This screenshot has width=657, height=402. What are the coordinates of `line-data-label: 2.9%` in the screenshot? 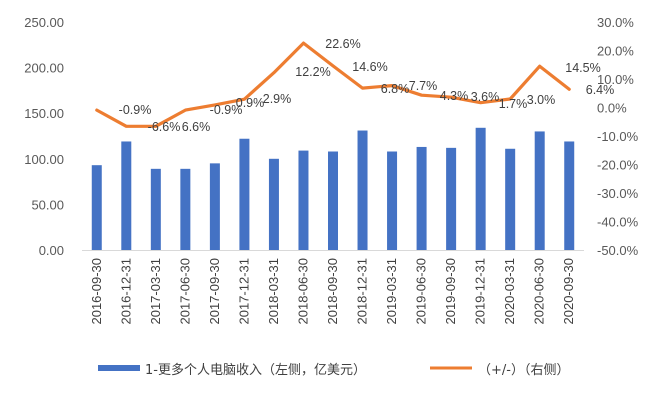 It's located at (277, 99).